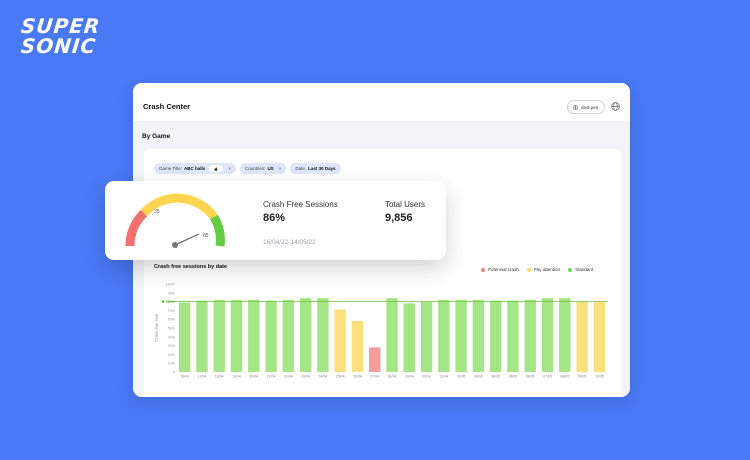  I want to click on platform-toggle, so click(216, 168).